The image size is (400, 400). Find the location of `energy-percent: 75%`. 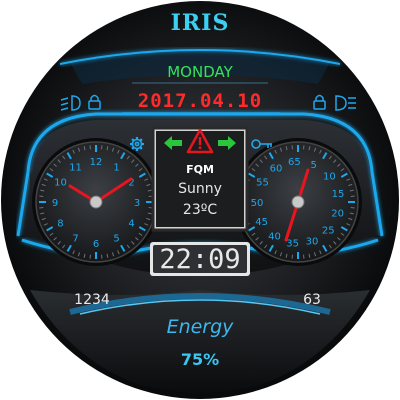

energy-percent: 75% is located at coordinates (200, 359).